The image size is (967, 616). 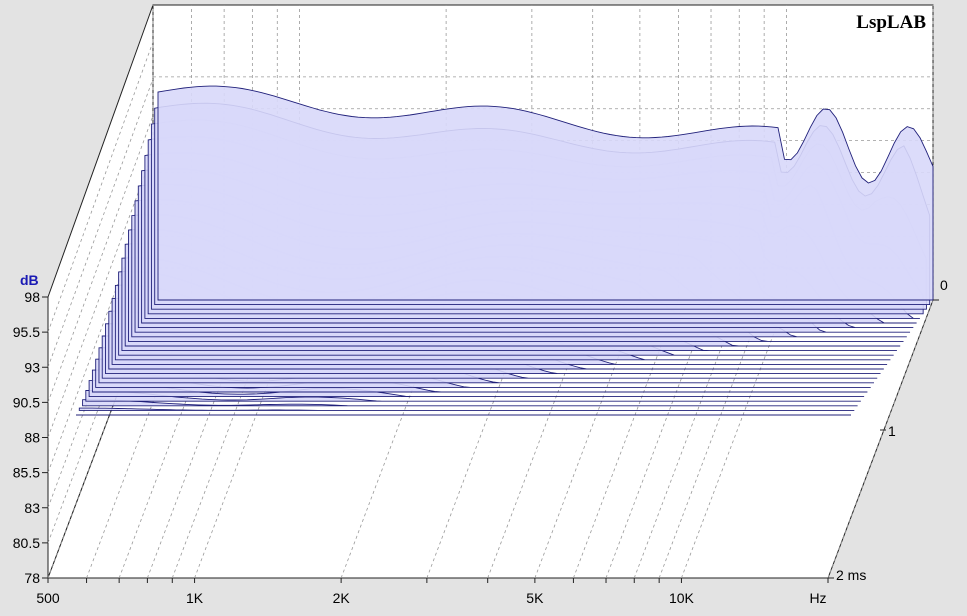 What do you see at coordinates (851, 575) in the screenshot?
I see `z-tick-label: 2 ms` at bounding box center [851, 575].